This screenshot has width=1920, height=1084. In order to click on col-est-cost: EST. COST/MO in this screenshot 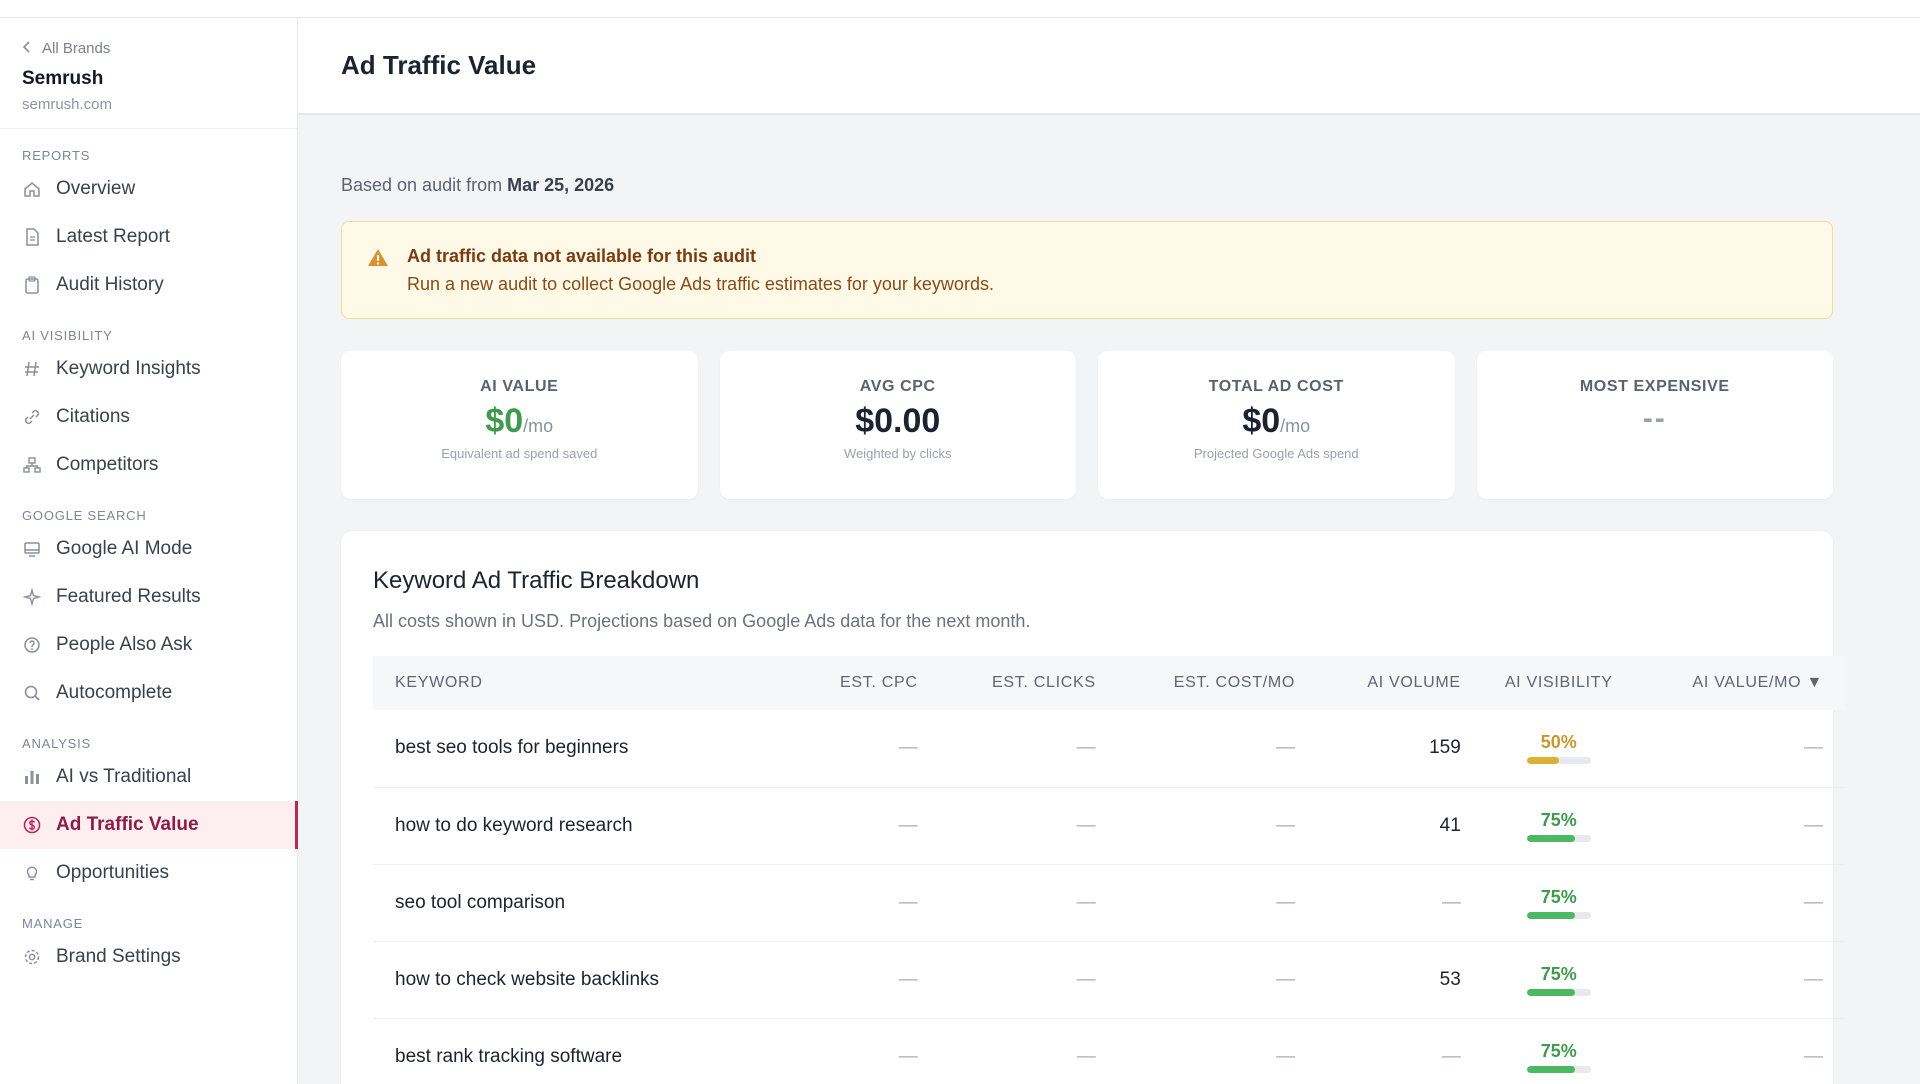, I will do `click(1234, 682)`.